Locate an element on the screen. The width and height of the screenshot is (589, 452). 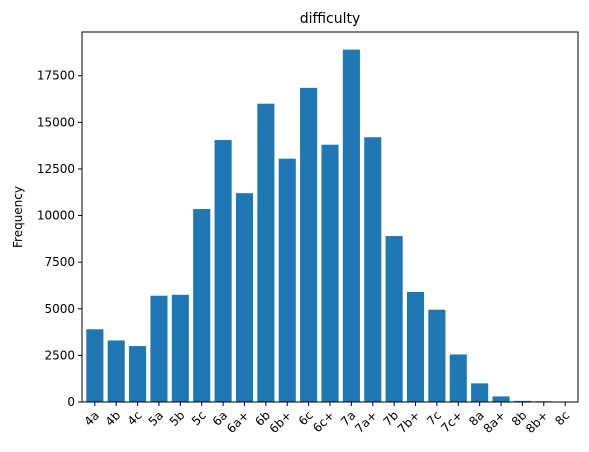
bar-4b is located at coordinates (116, 371).